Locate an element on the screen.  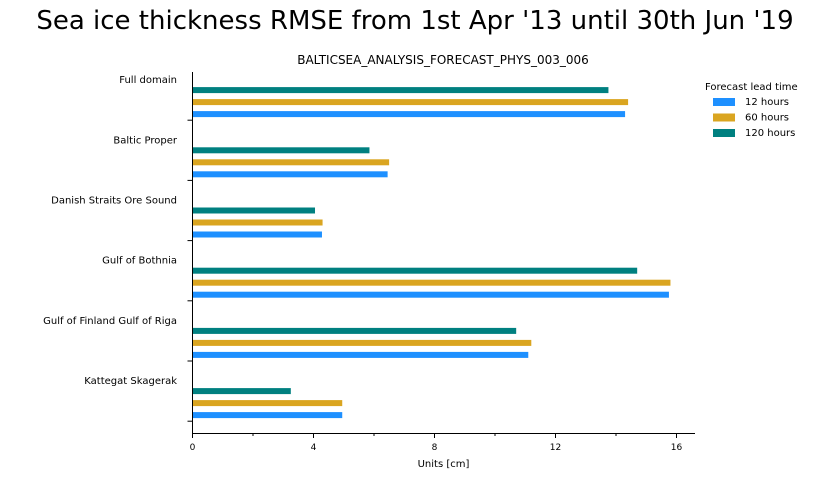
x-tick-label: 8 is located at coordinates (435, 448).